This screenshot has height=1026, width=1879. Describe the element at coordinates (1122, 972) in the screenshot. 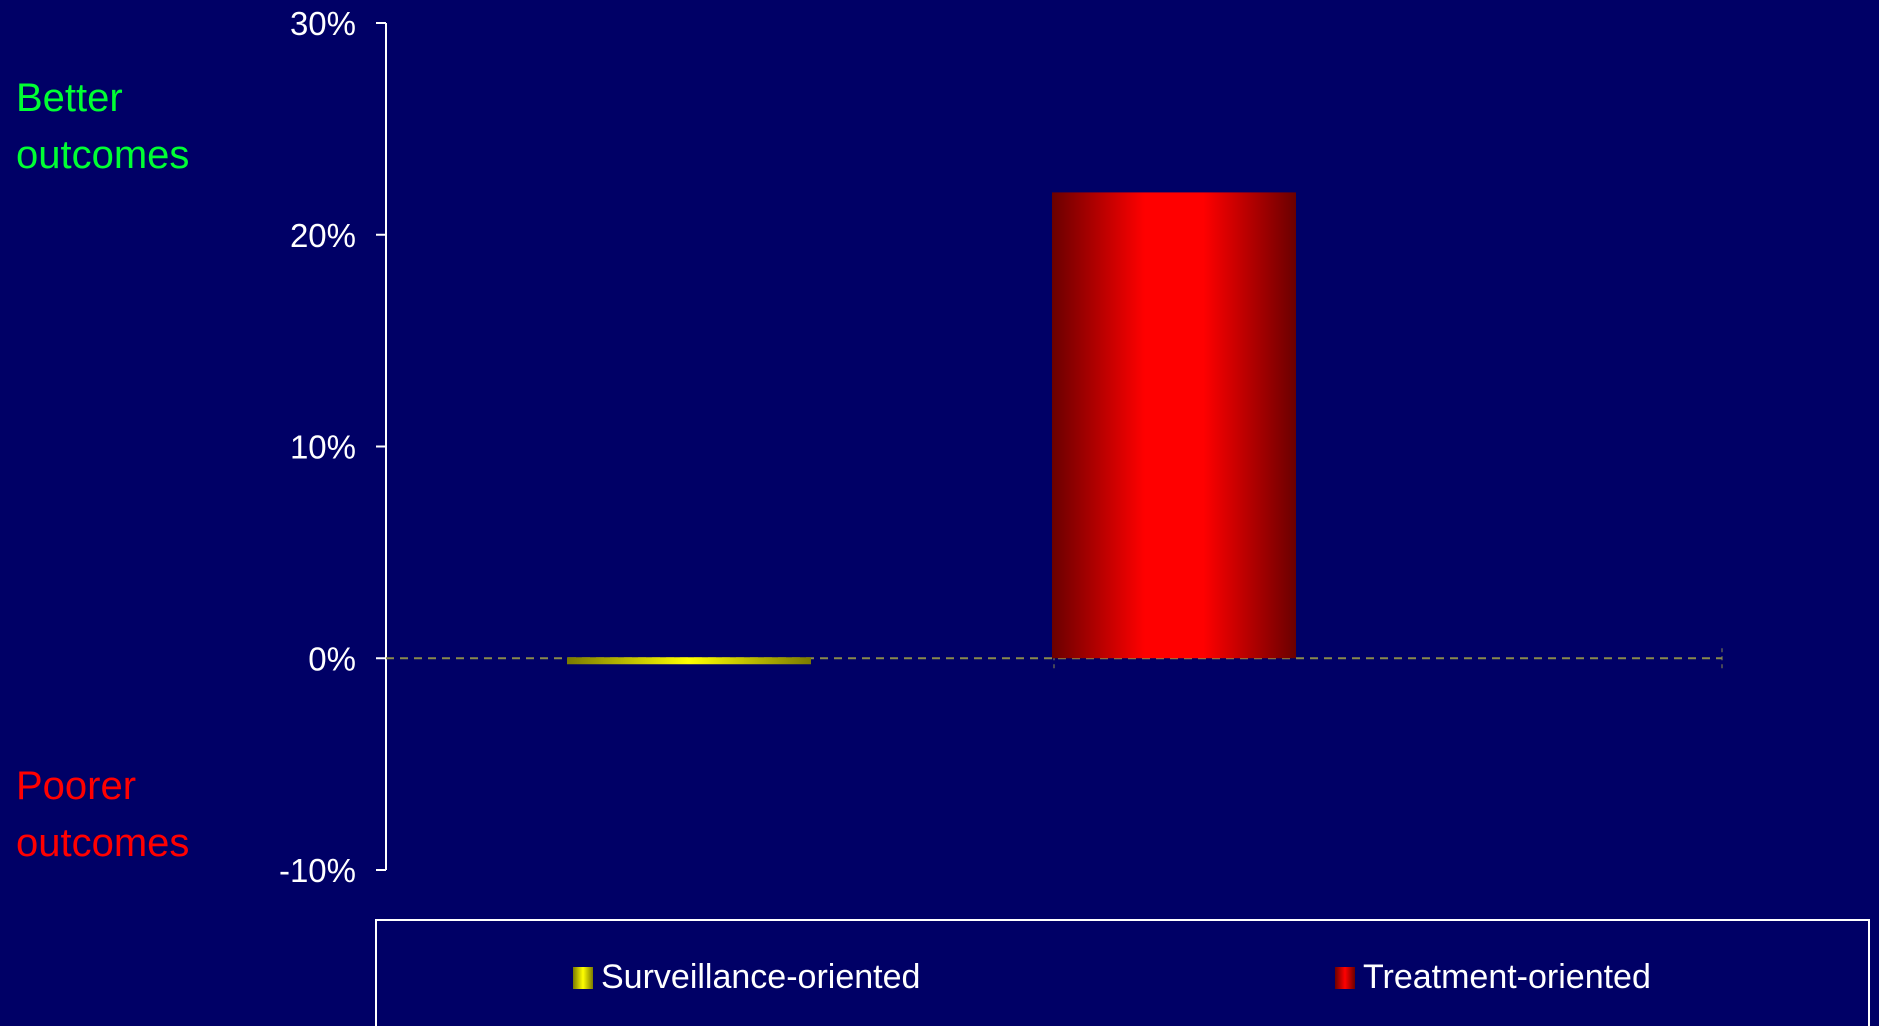

I see `legend: Surveillance-oriented Treatment-oriented` at that location.